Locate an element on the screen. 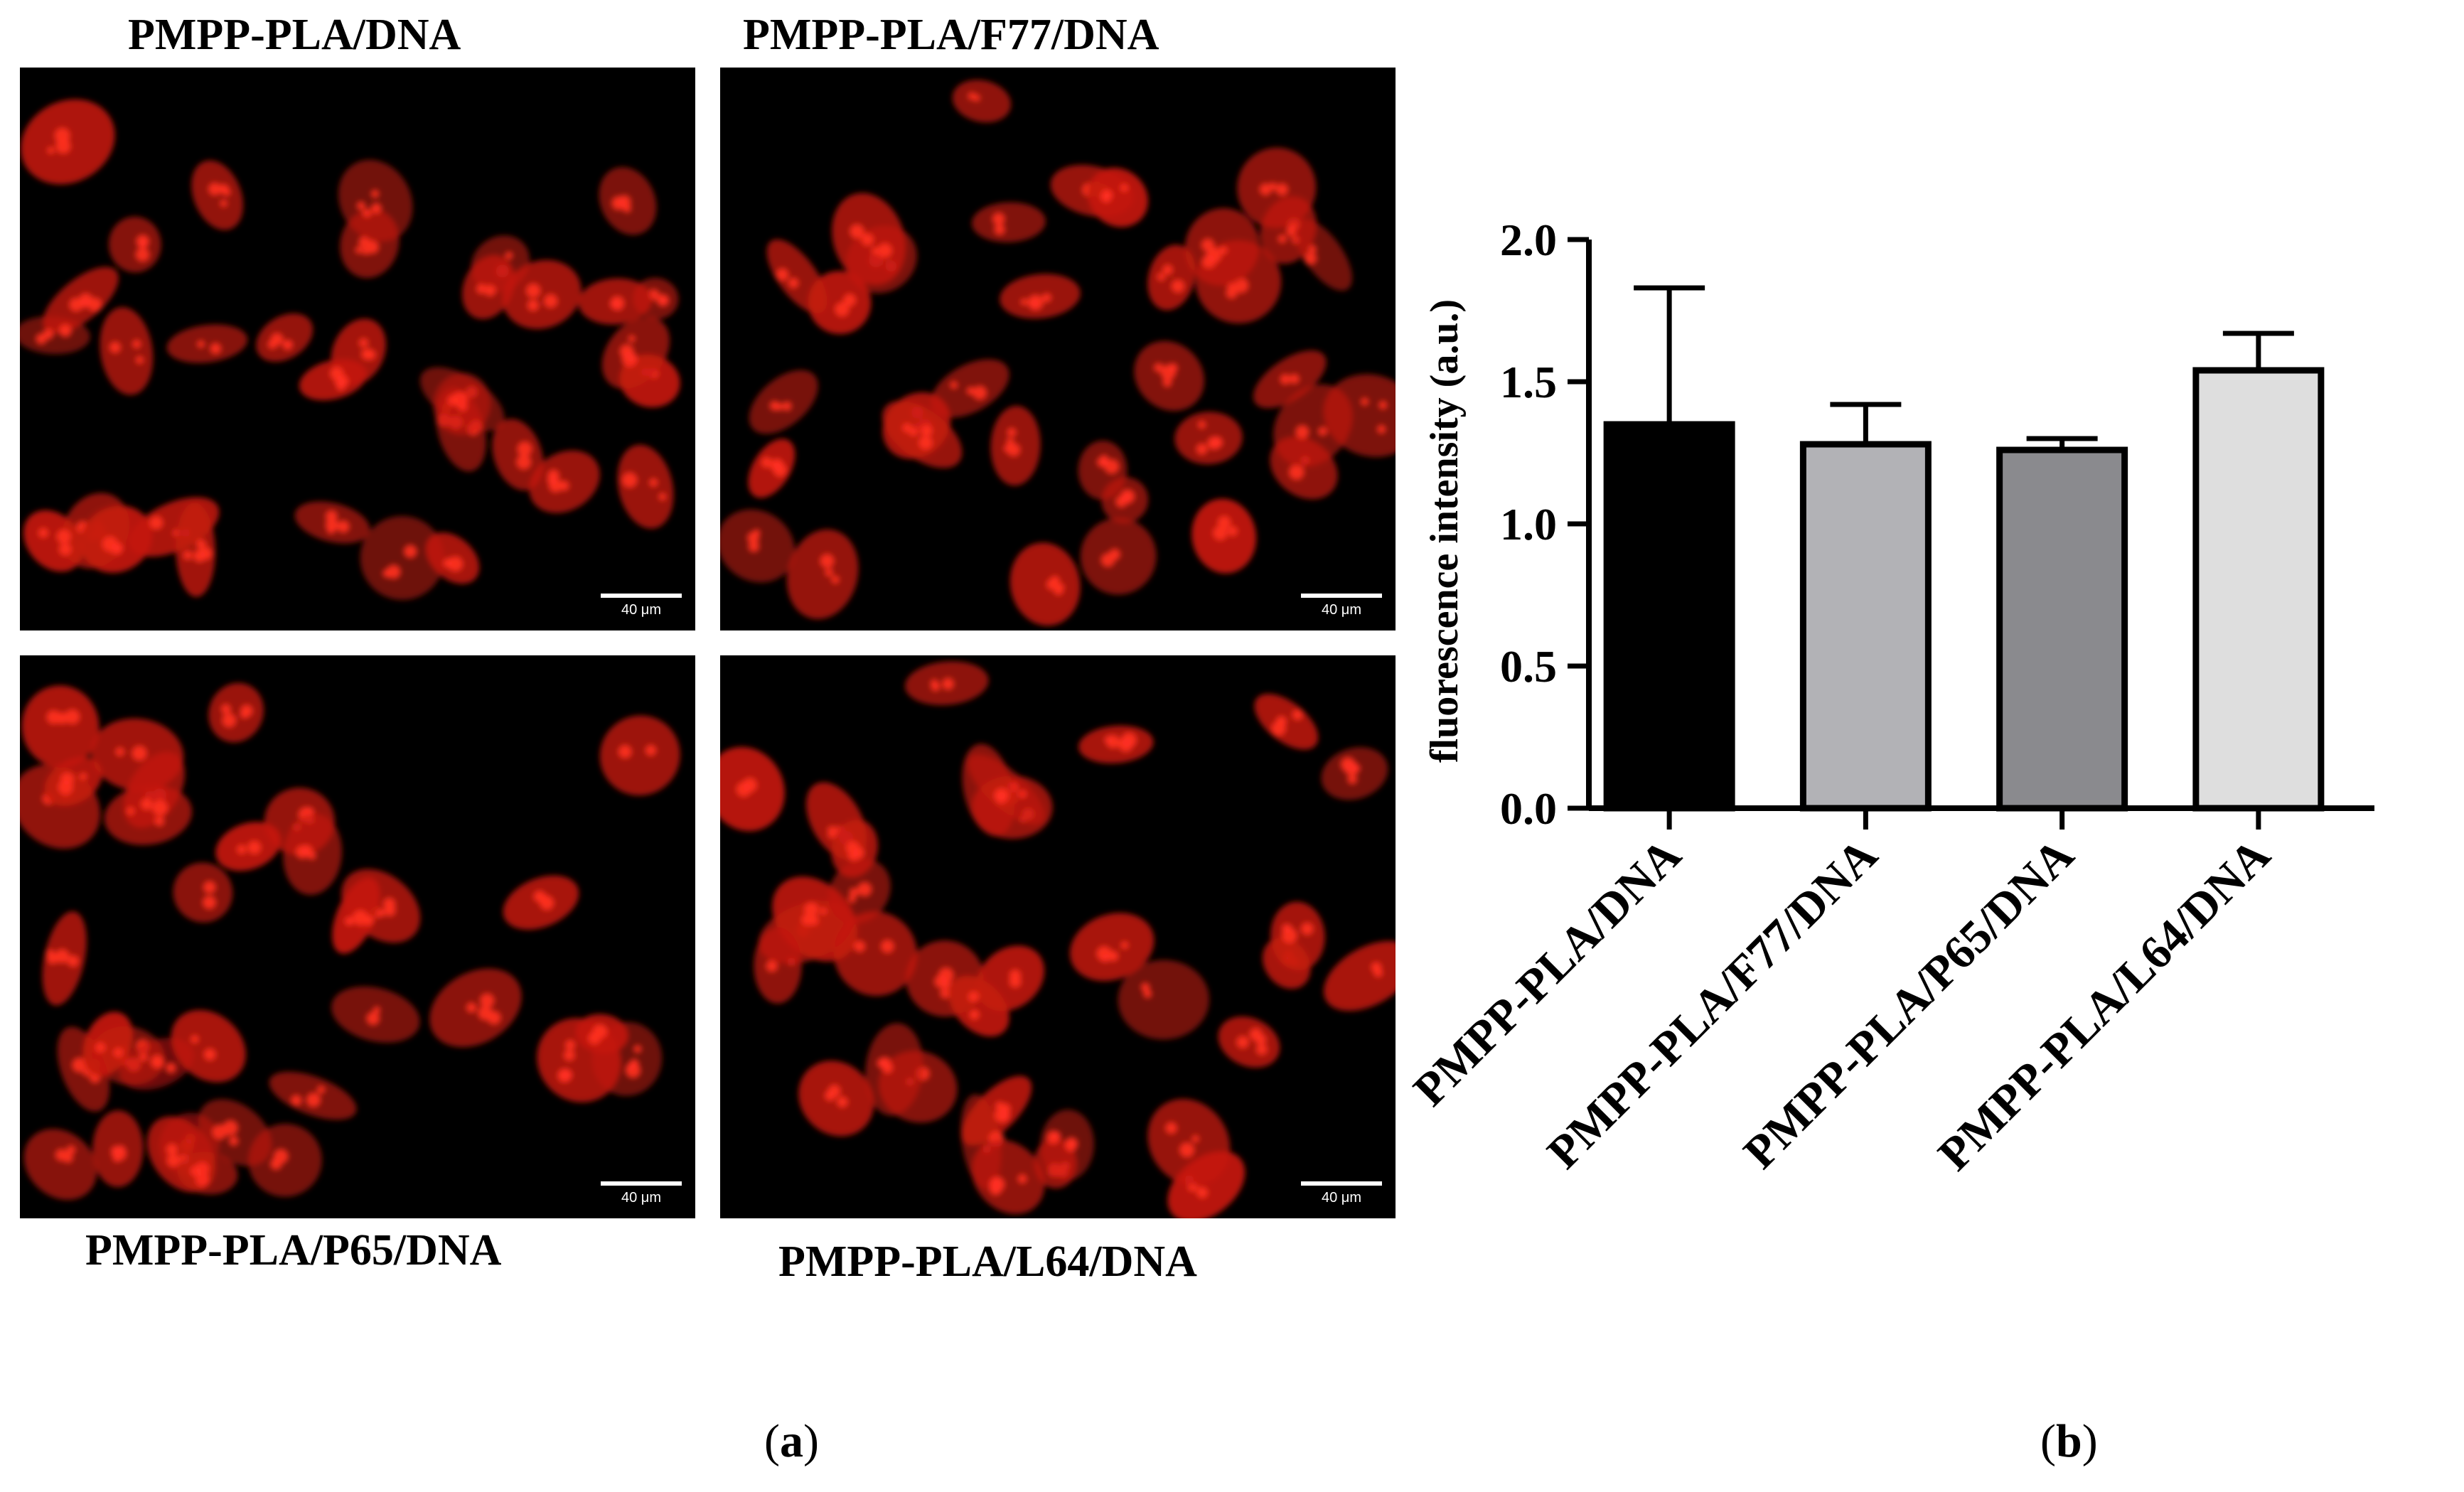 This screenshot has height=1492, width=2464. micrograph-3: 40 μm is located at coordinates (357, 936).